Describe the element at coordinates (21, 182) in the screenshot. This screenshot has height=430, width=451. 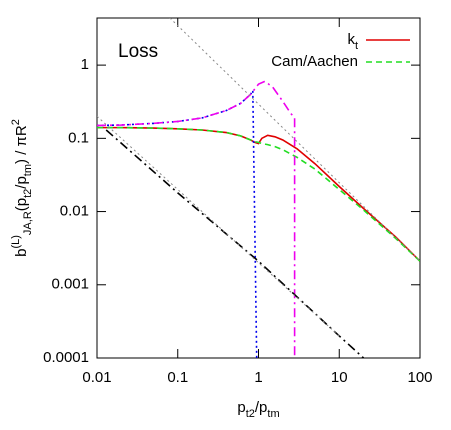
I see `y-axis-label-part: /p` at that location.